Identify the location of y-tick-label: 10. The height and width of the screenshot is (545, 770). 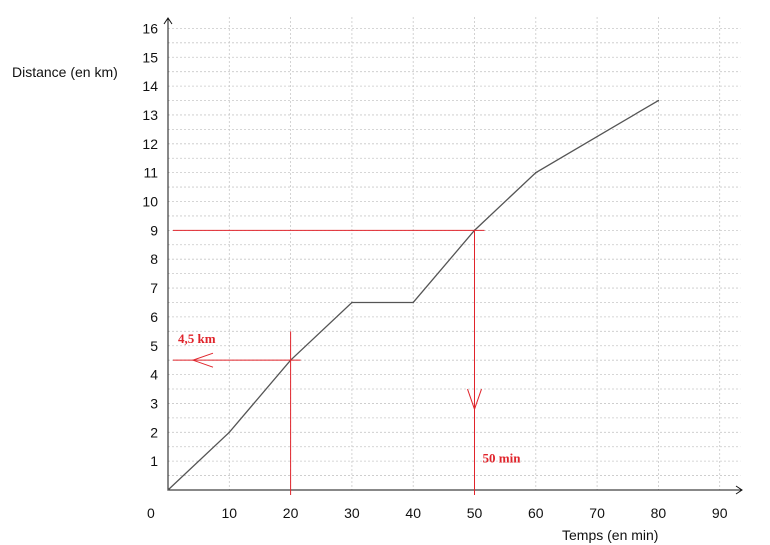
(150, 202).